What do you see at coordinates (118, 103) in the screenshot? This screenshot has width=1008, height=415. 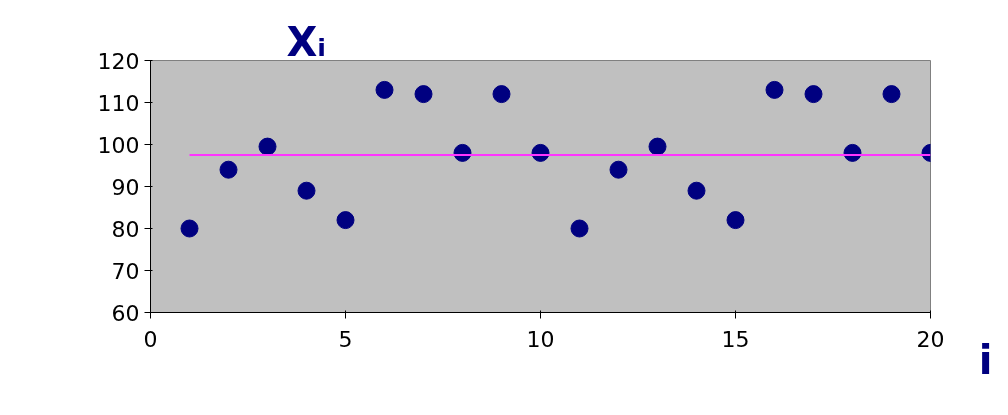 I see `y-tick-label: 110` at bounding box center [118, 103].